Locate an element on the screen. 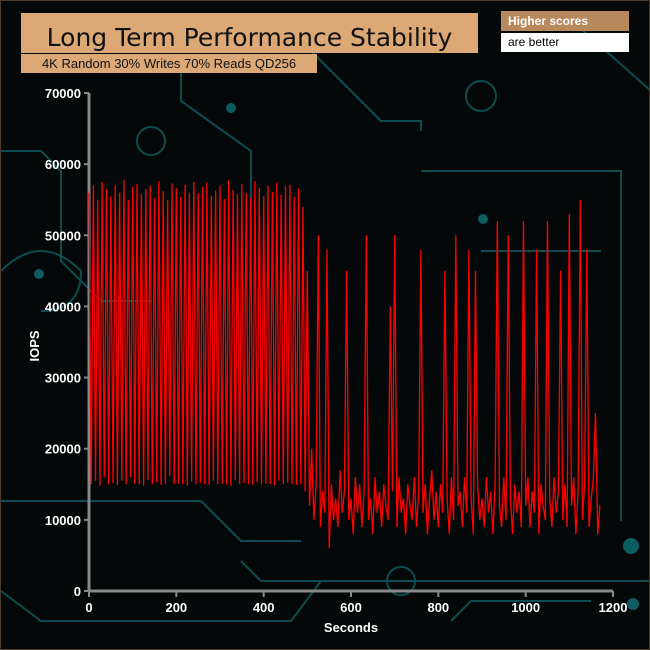  x-tick-label: 800 is located at coordinates (438, 607).